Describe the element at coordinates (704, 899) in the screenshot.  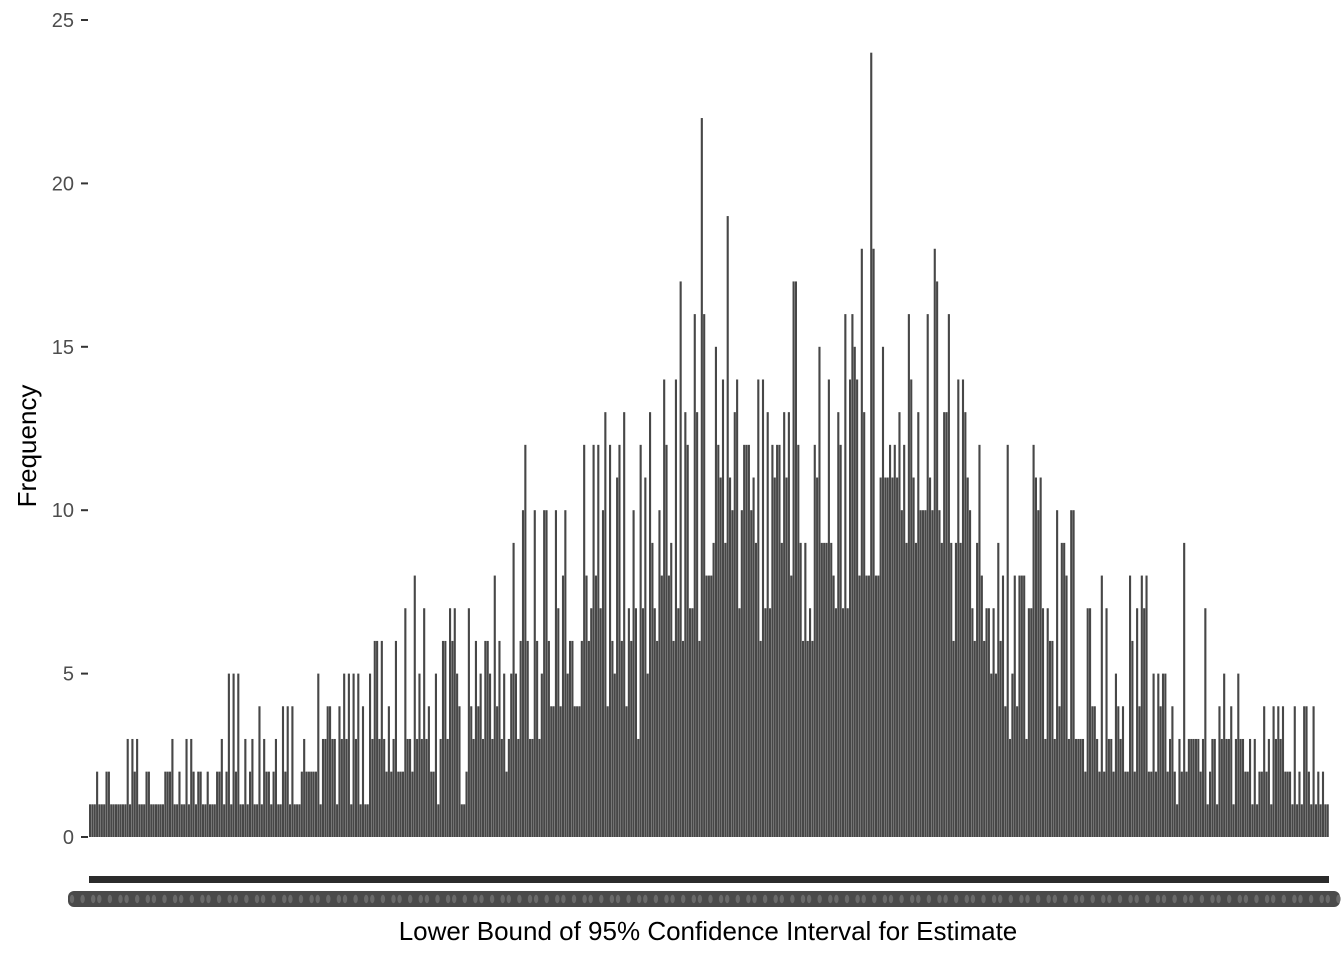
I see `x-tick-labels-overplotted` at that location.